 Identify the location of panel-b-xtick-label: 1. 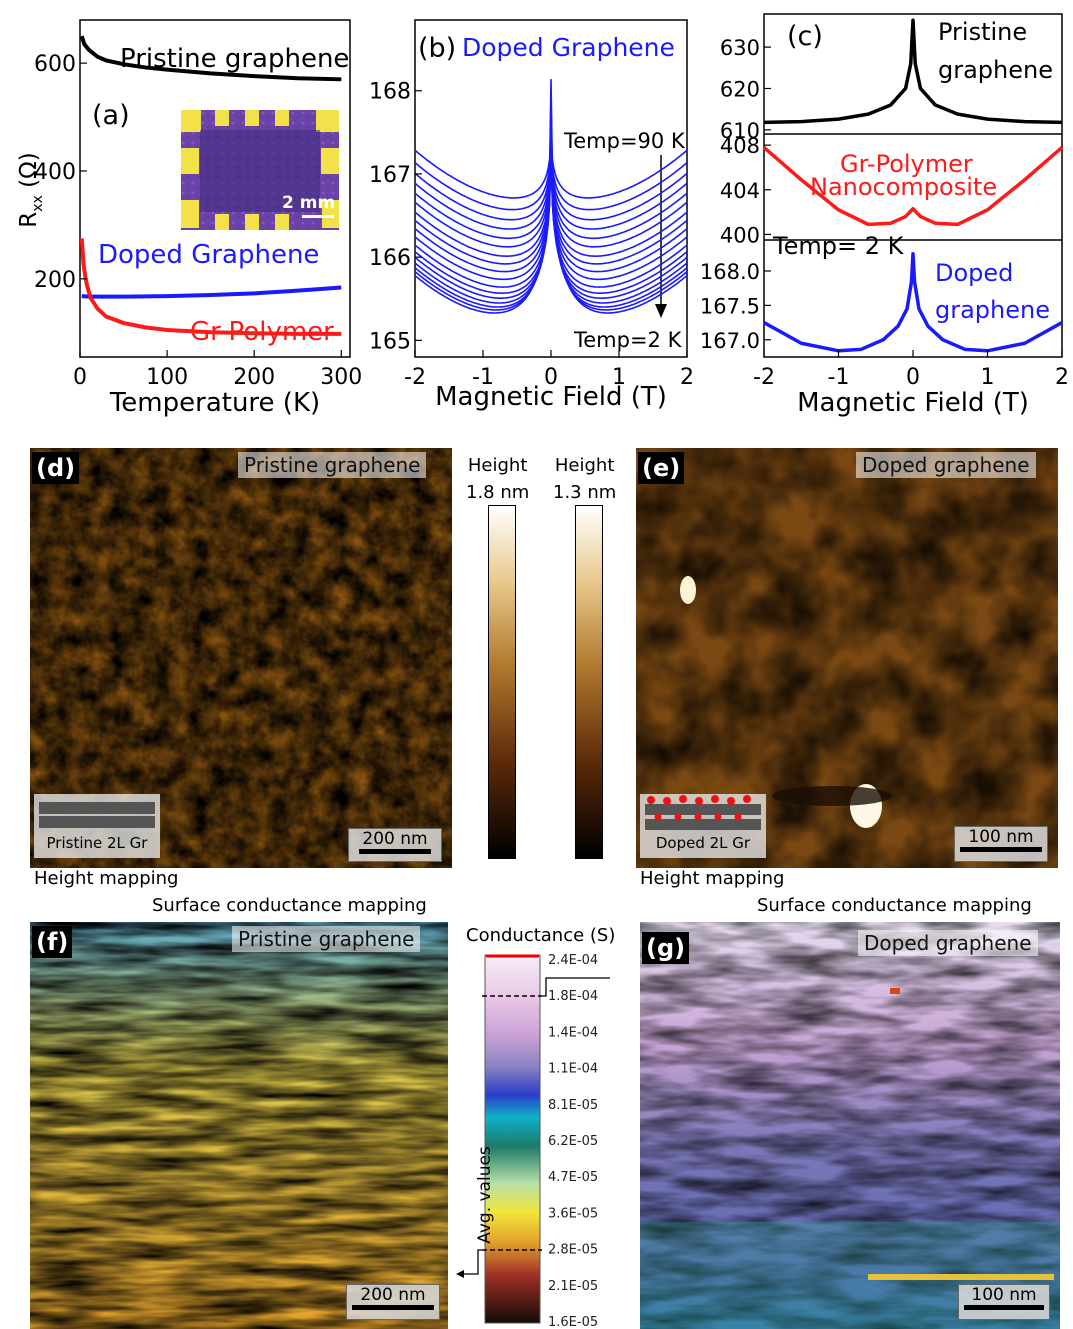
(619, 377).